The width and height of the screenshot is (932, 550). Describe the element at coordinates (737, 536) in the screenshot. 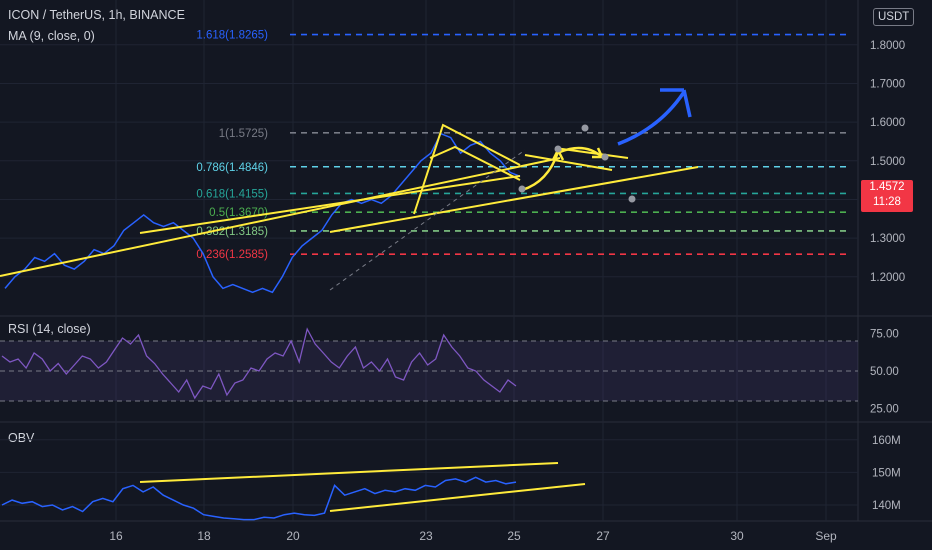

I see `time-tick-label: 30` at that location.